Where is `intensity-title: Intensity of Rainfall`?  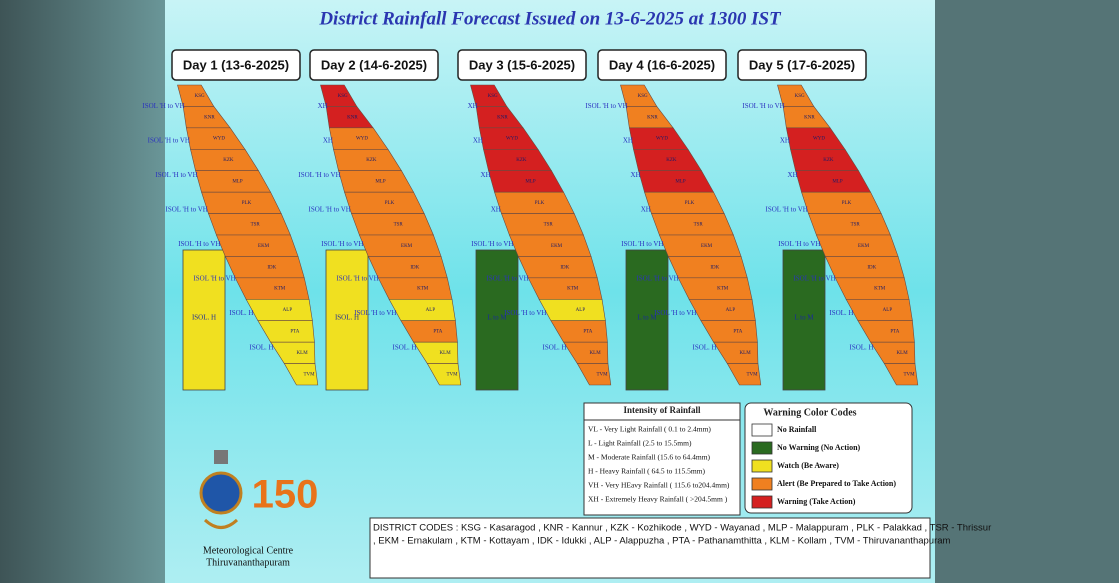
intensity-title: Intensity of Rainfall is located at coordinates (662, 410).